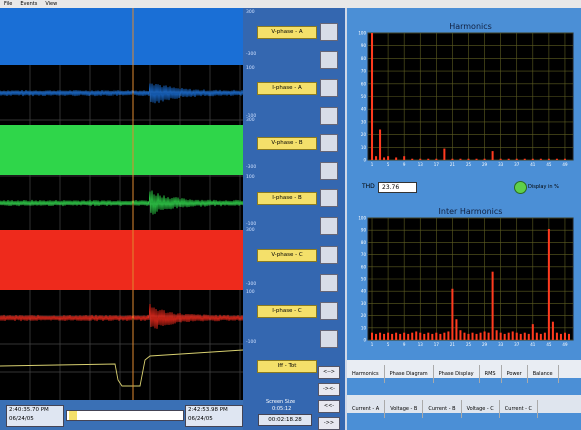 The image size is (581, 430). I want to click on chart-title: Inter Harmonics, so click(471, 211).